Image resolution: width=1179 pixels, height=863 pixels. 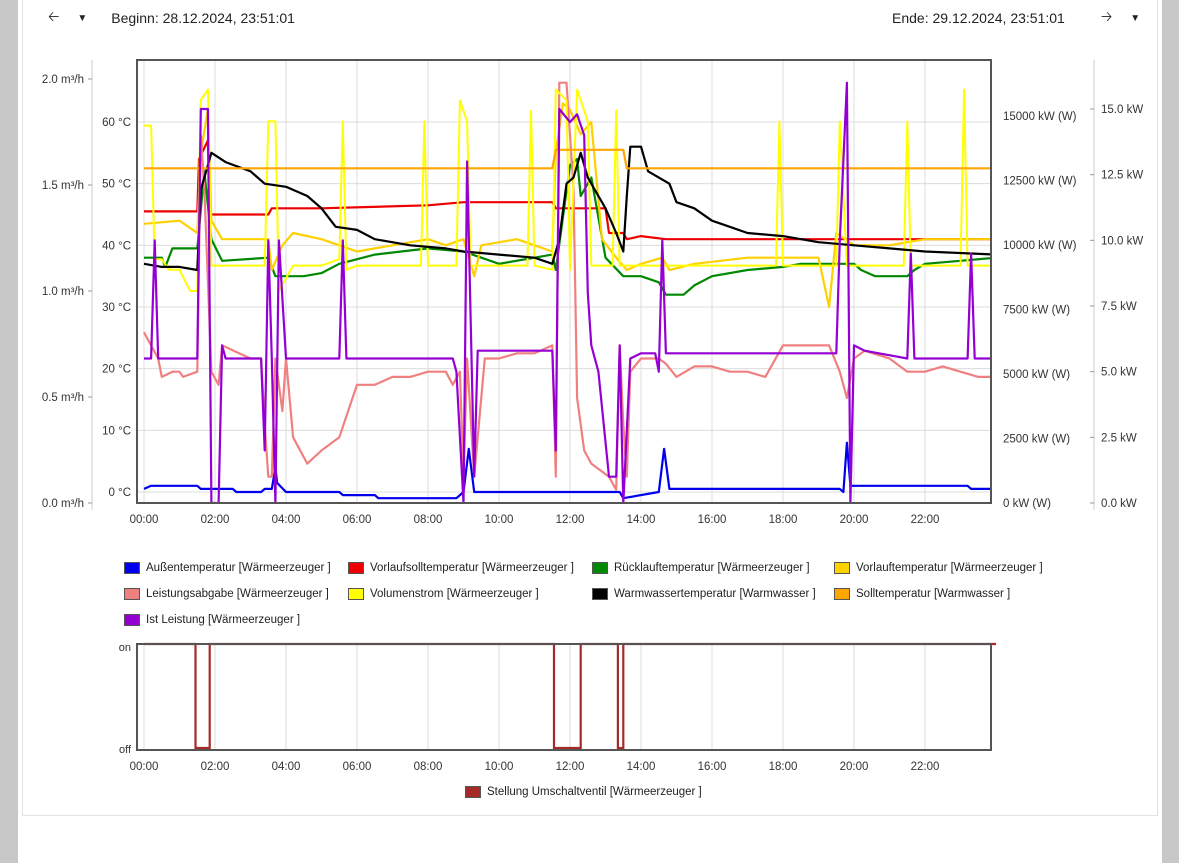 I want to click on power-kw-tick-label: 12.5 kW, so click(x=1122, y=176).